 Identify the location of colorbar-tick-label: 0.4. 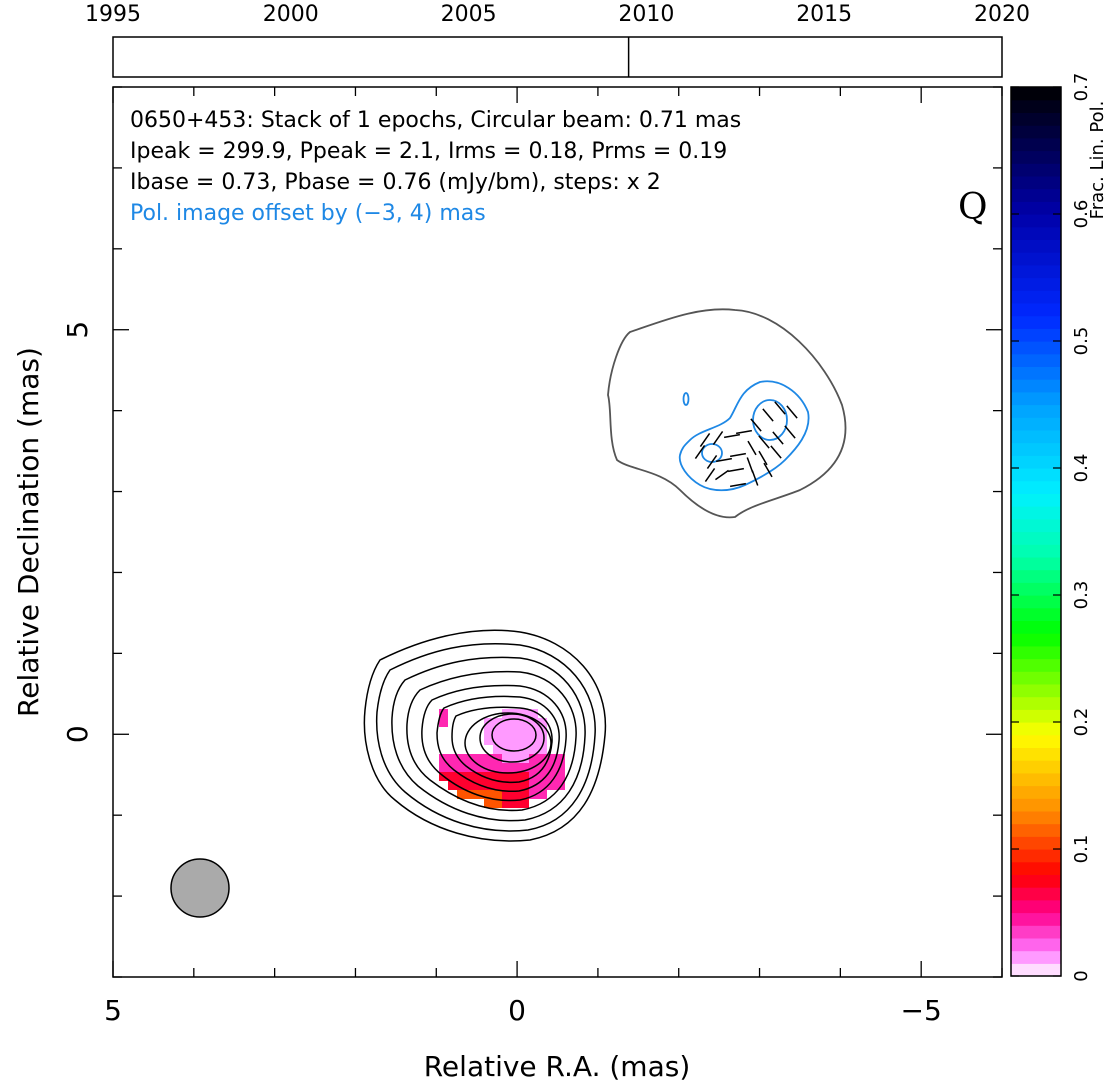
(1081, 468).